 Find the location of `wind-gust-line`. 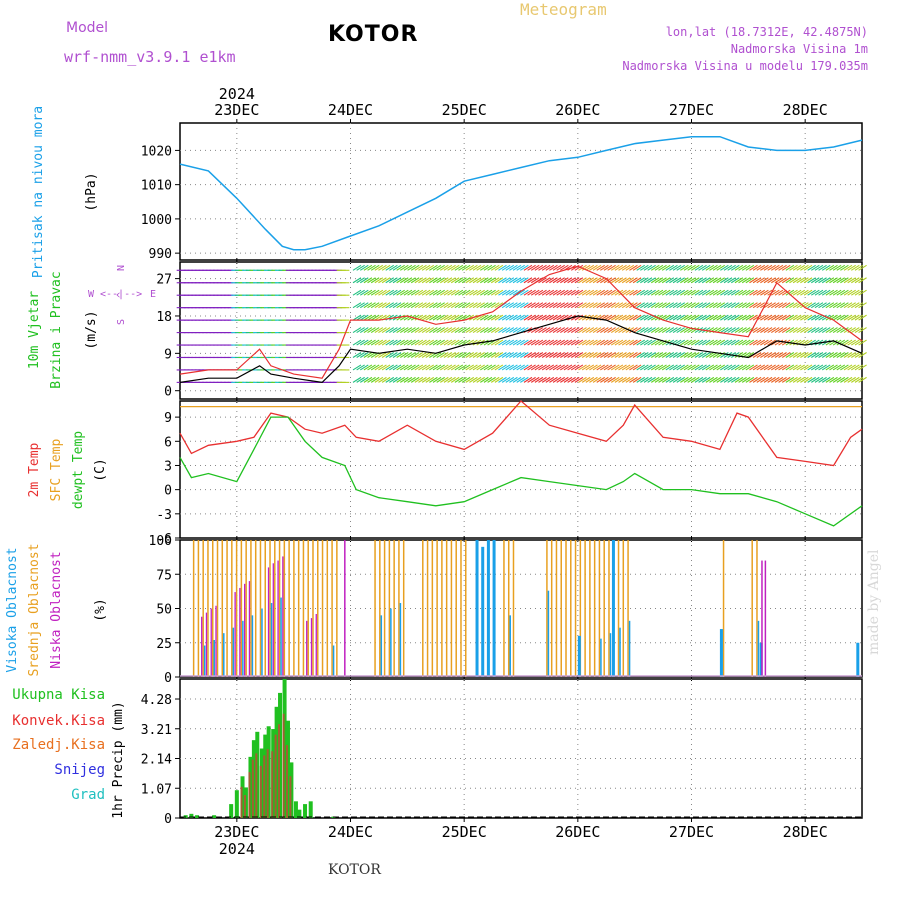

wind-gust-line is located at coordinates (521, 322).